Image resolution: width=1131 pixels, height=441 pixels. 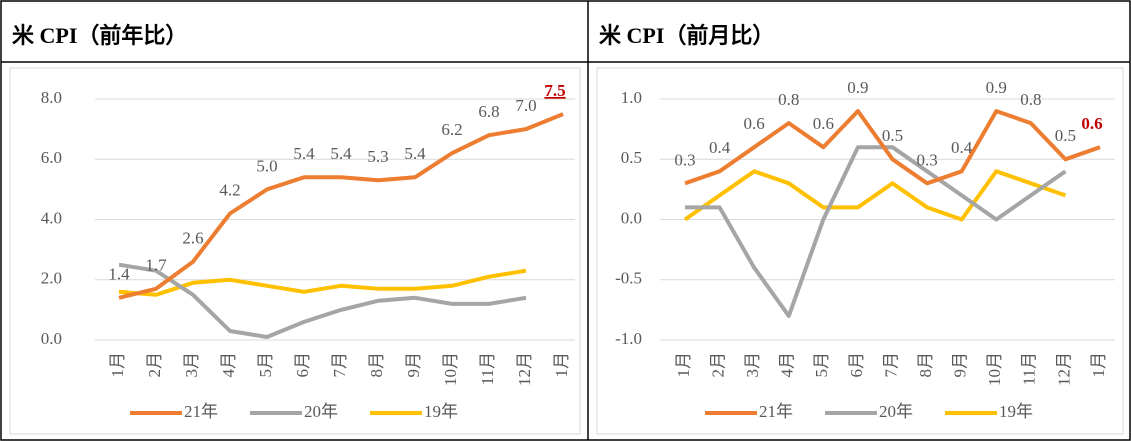 I want to click on y-tick-label: -1.0, so click(x=628, y=338).